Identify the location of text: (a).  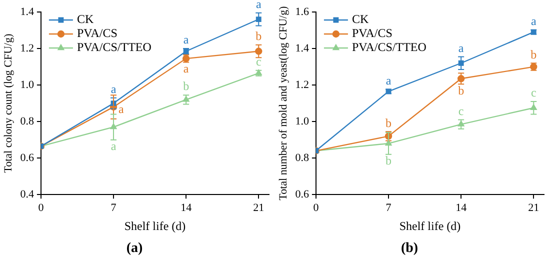
(134, 248).